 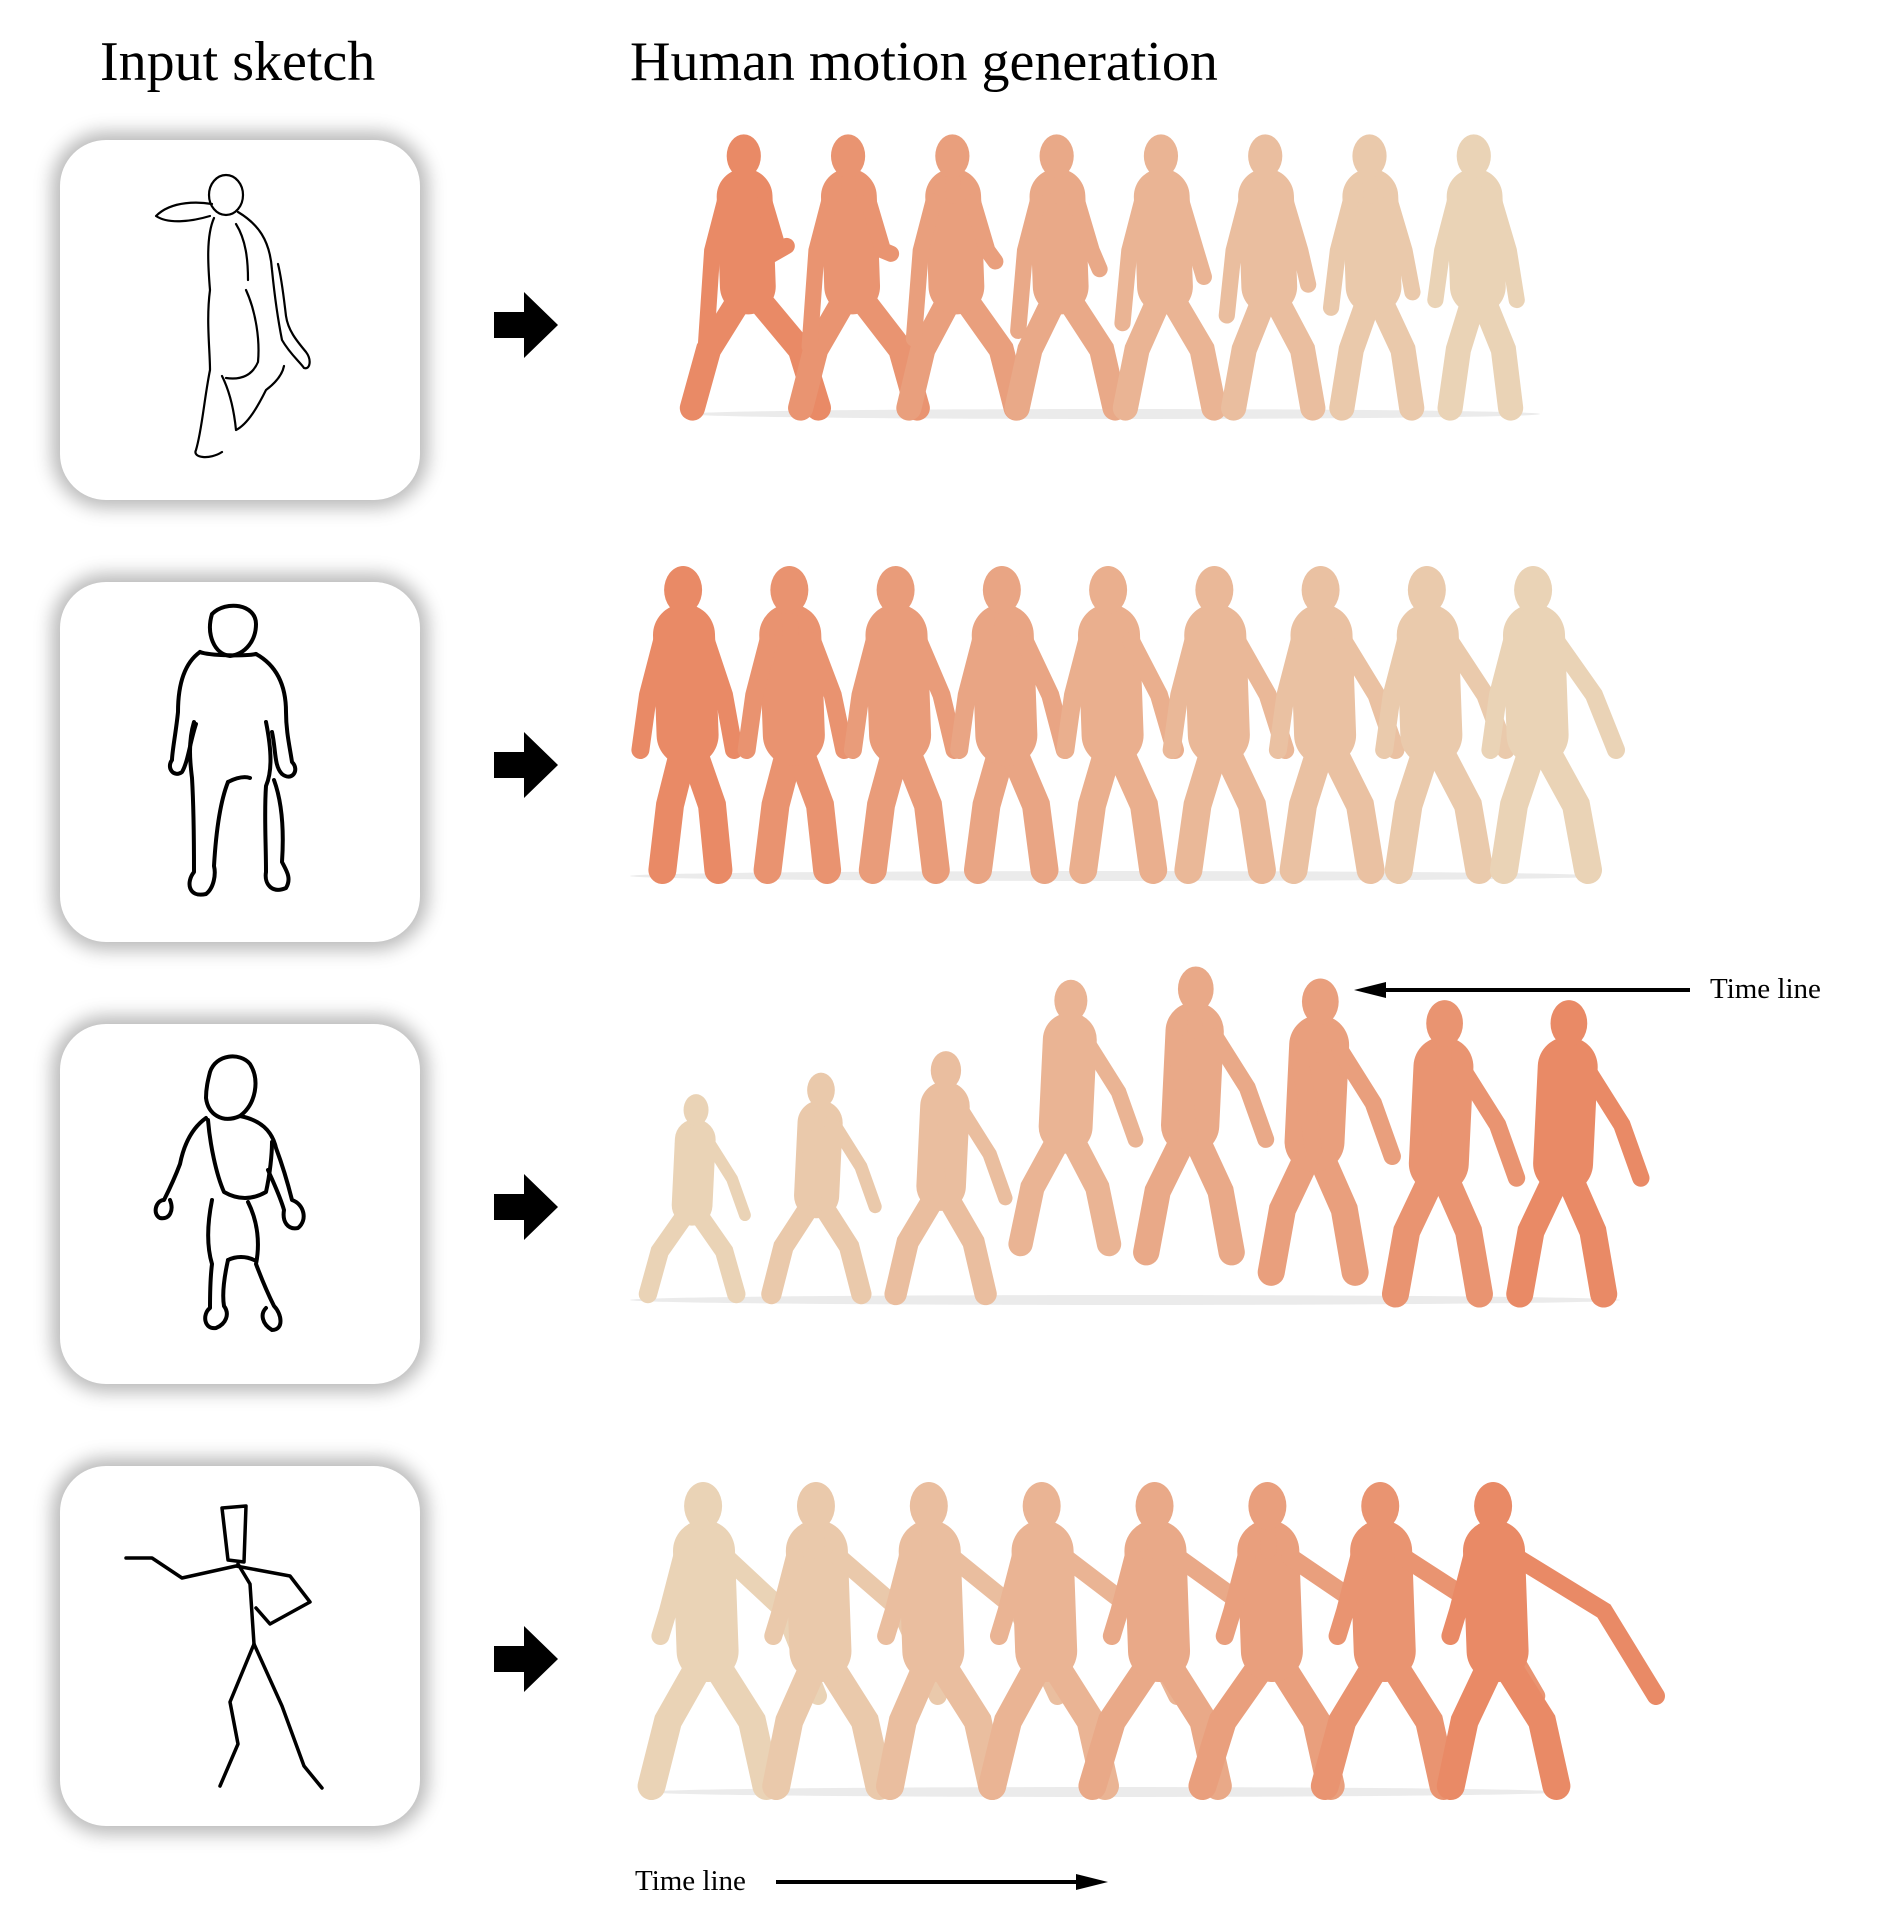 I want to click on row-3-arrow-icon, so click(x=526, y=1207).